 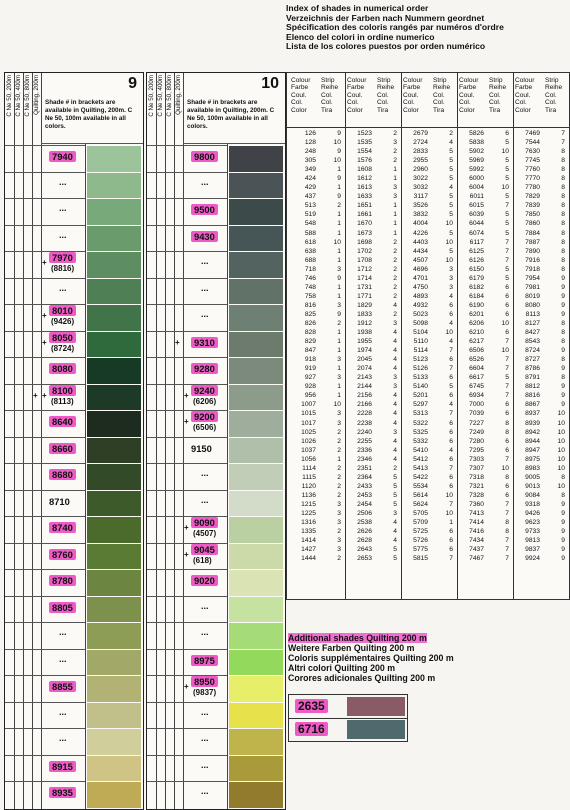 What do you see at coordinates (476, 369) in the screenshot?
I see `colour-cell: 6604` at bounding box center [476, 369].